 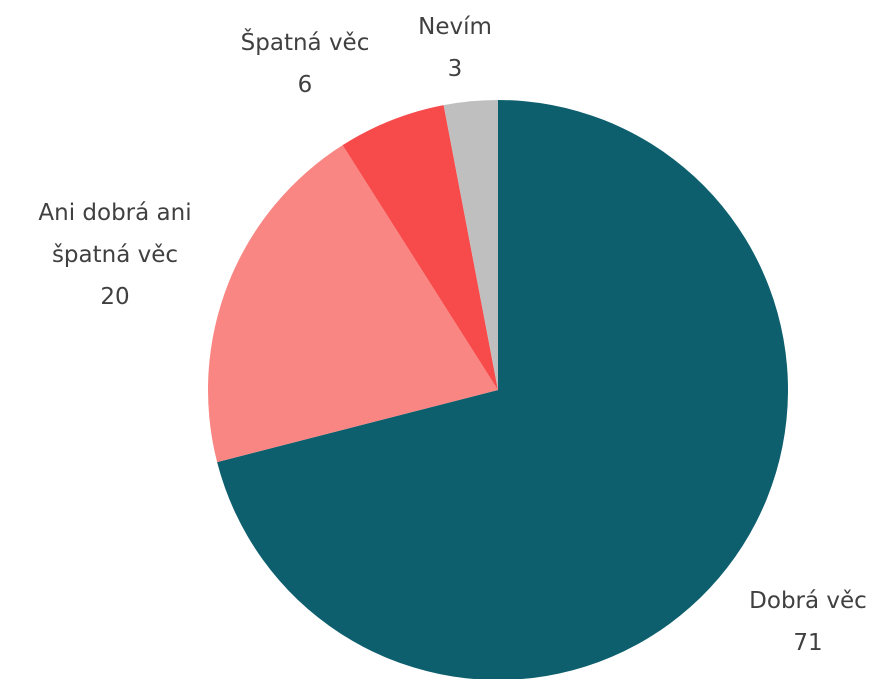 I want to click on category-label: Dobrá věc, so click(x=808, y=601).